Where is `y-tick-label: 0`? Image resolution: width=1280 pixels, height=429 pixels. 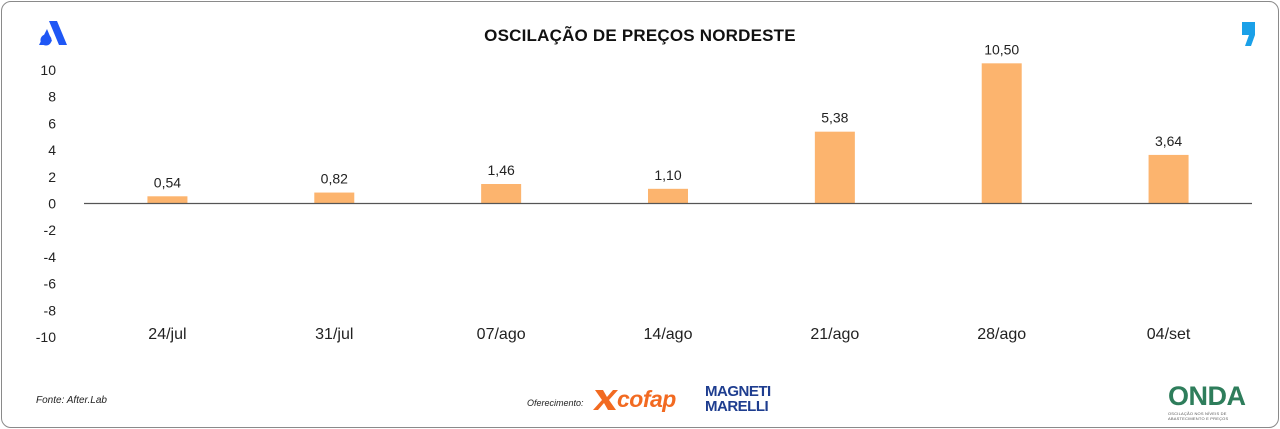
y-tick-label: 0 is located at coordinates (52, 204).